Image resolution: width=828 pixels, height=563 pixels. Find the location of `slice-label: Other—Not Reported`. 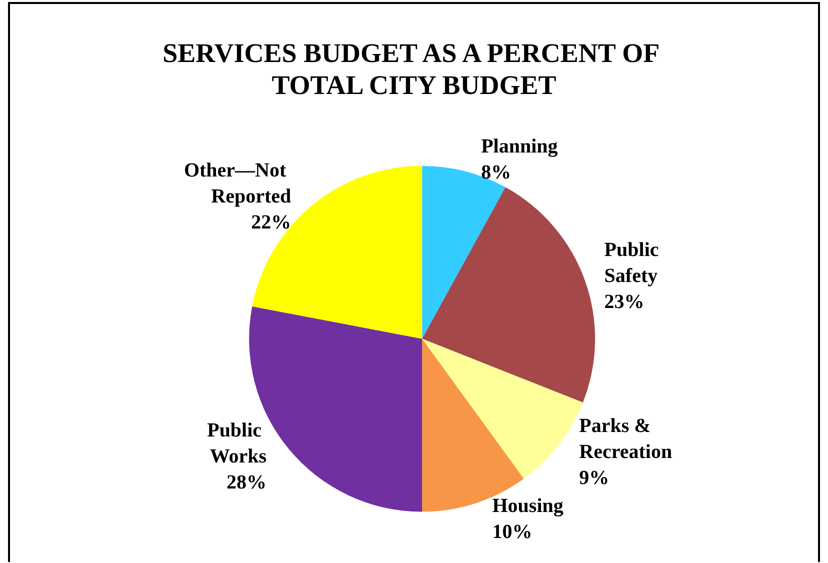

slice-label: Other—Not Reported is located at coordinates (238, 183).